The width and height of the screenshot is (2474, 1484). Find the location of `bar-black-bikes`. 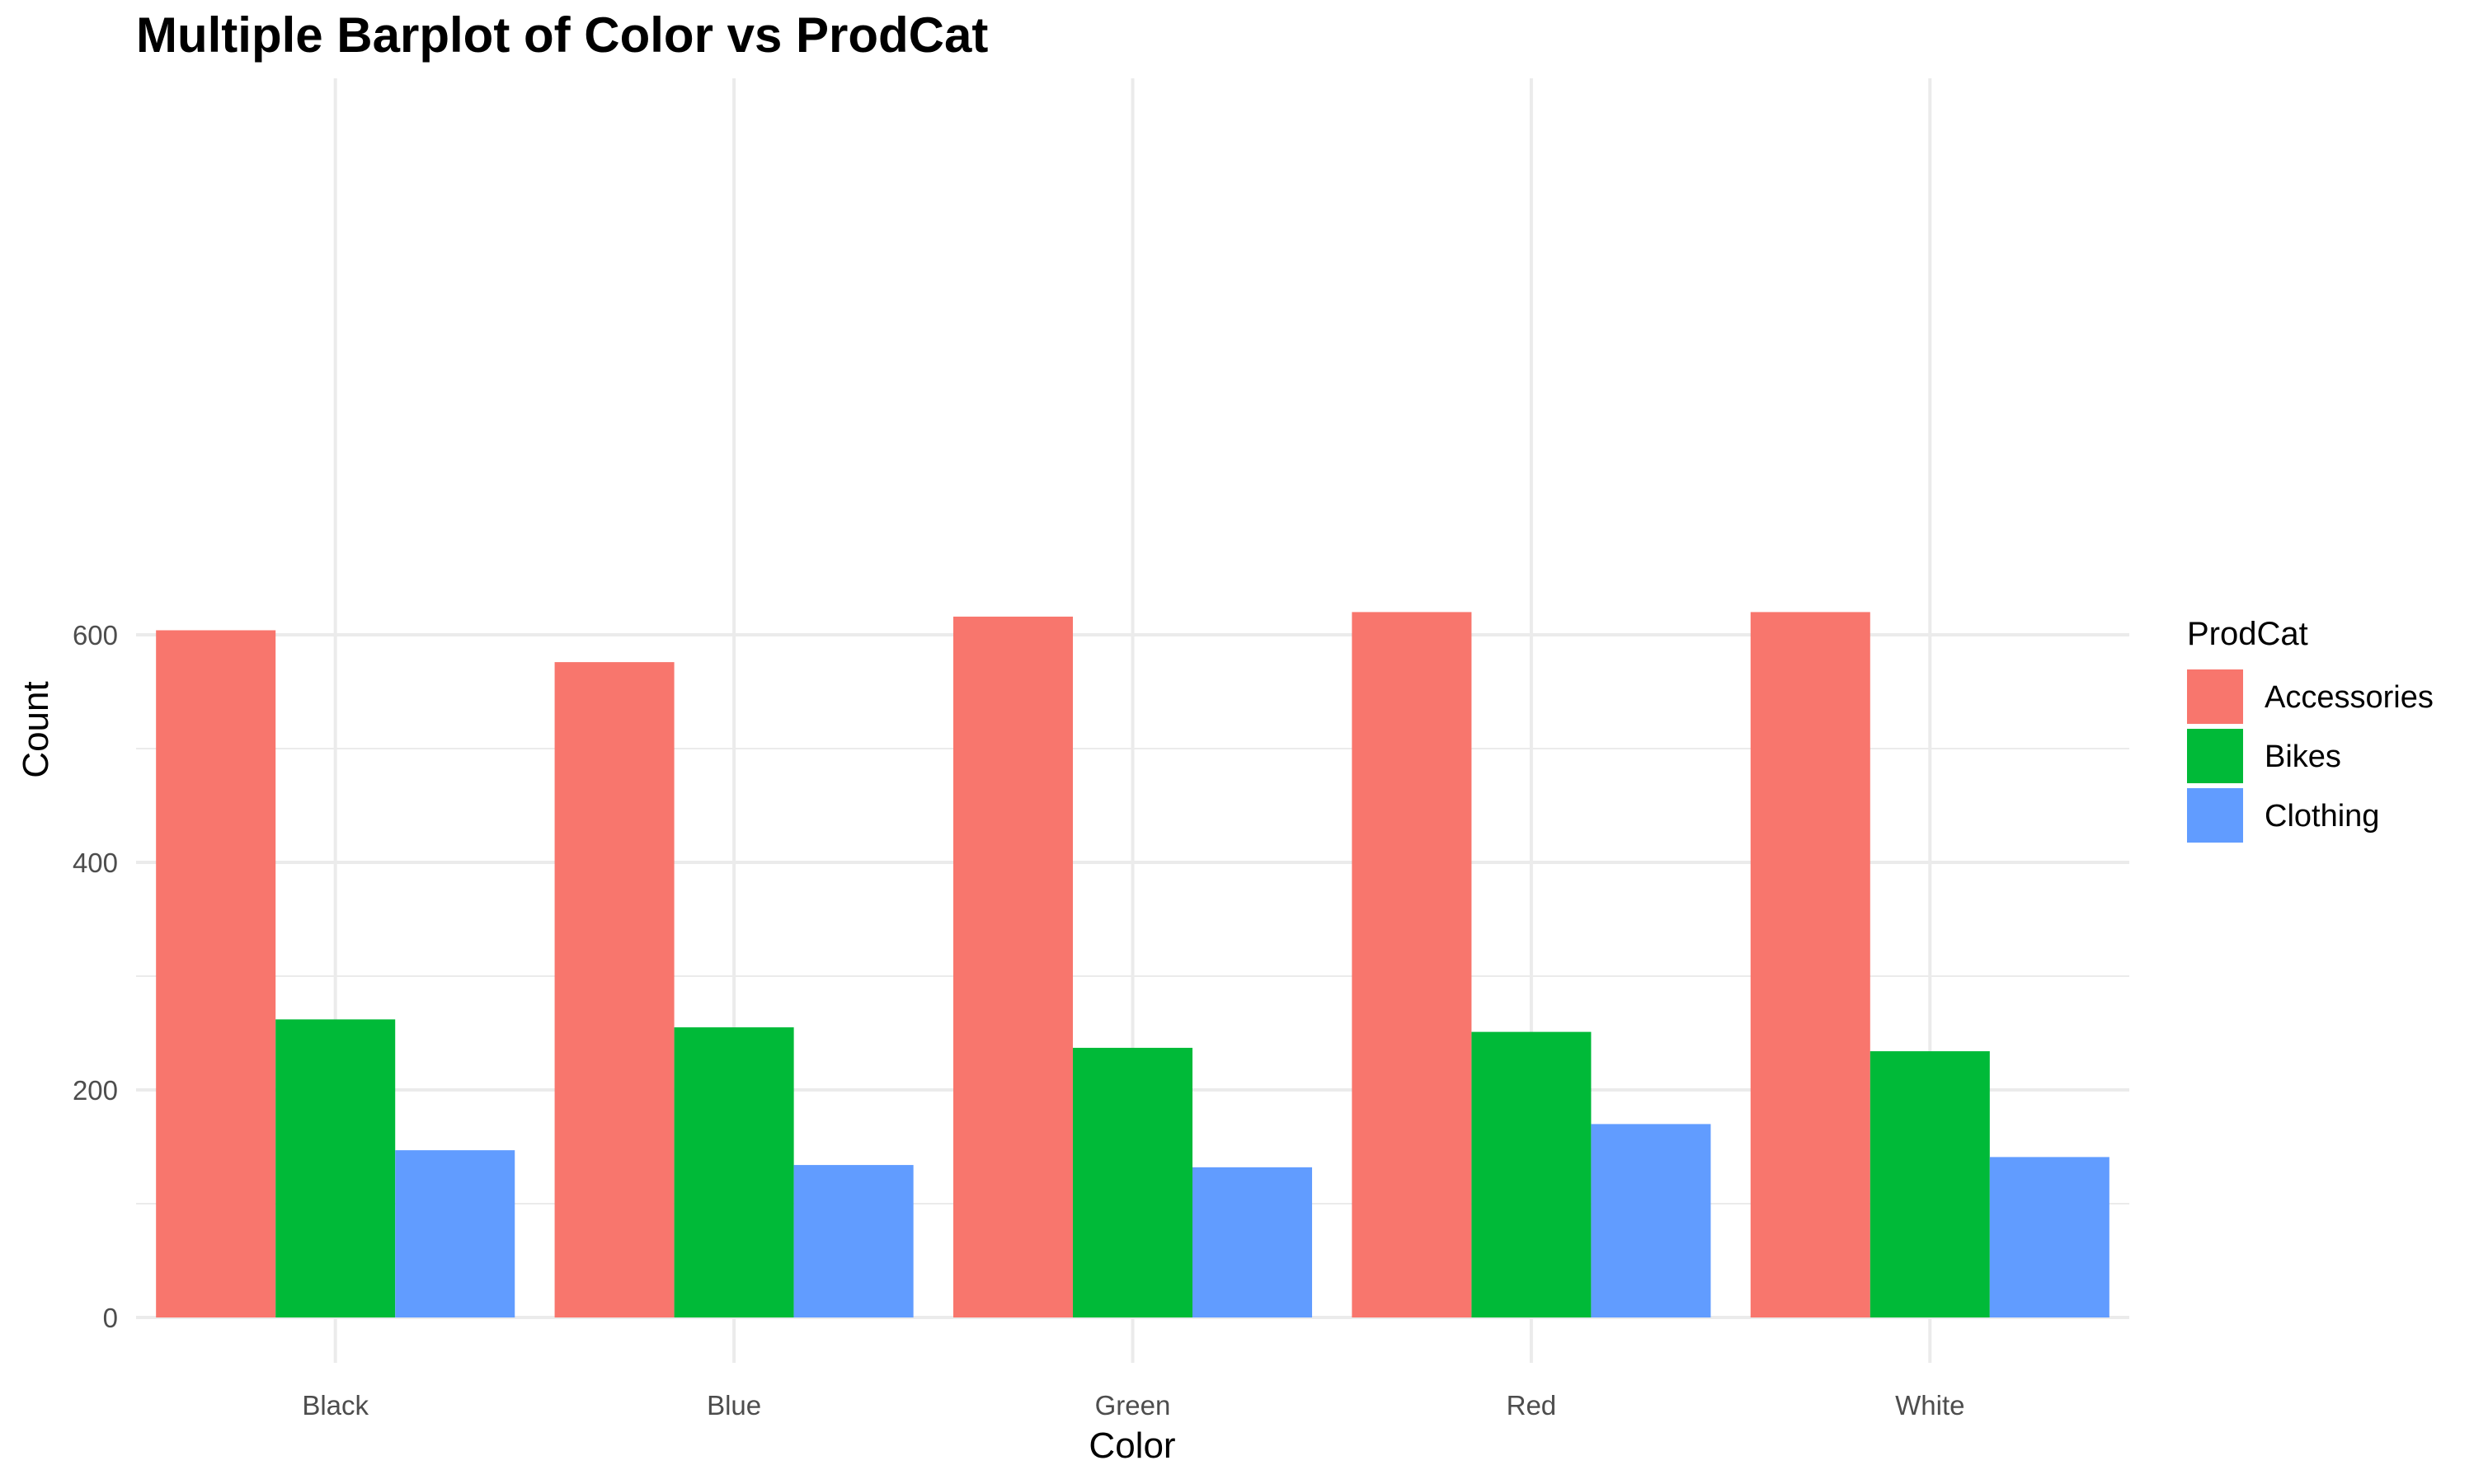

bar-black-bikes is located at coordinates (335, 1168).